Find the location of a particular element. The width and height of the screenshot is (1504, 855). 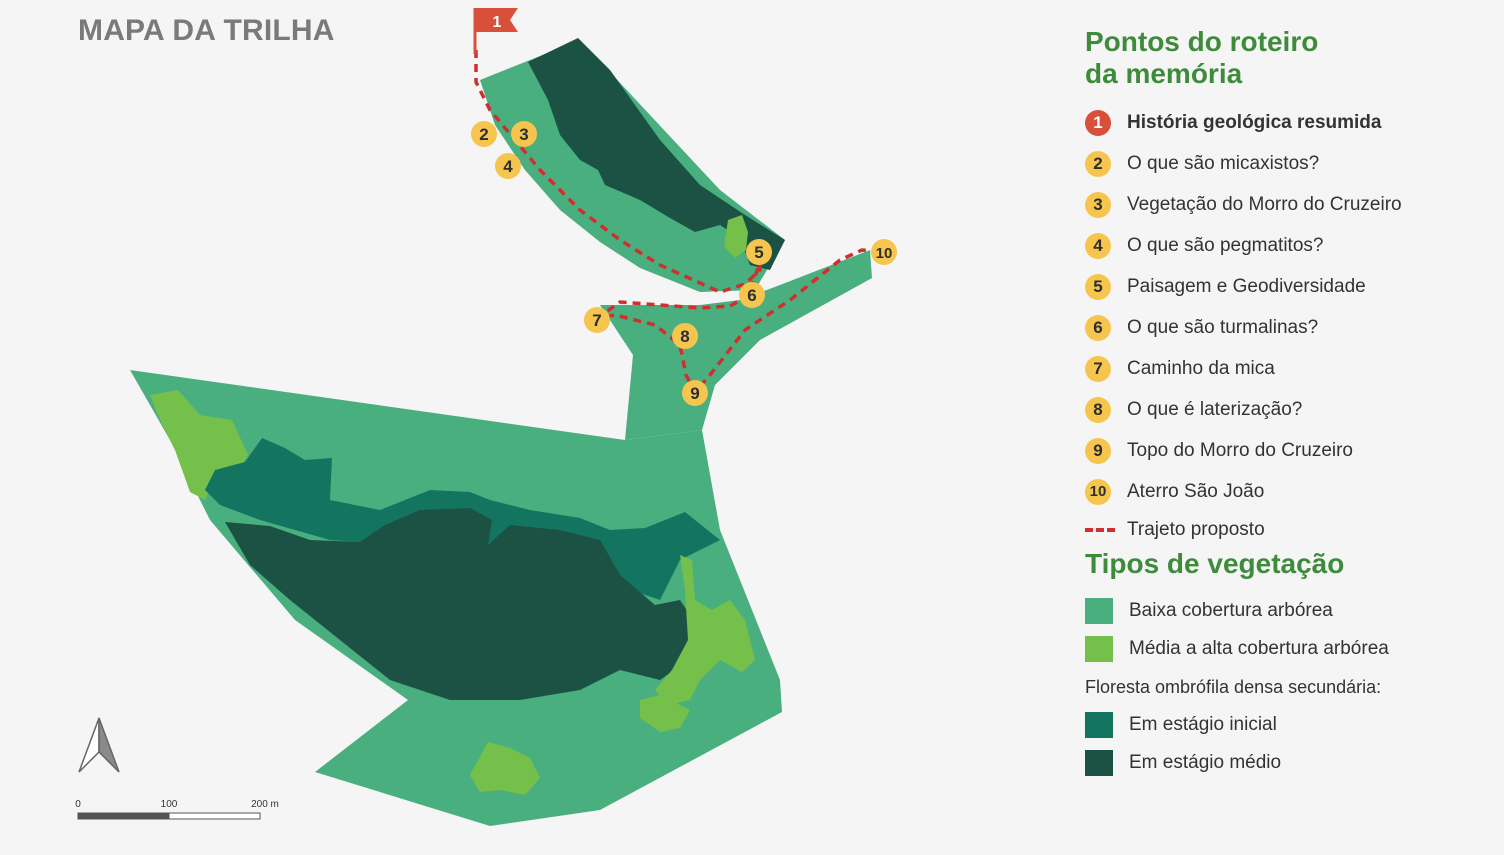

point-label-10: Aterro São João is located at coordinates (1196, 491).